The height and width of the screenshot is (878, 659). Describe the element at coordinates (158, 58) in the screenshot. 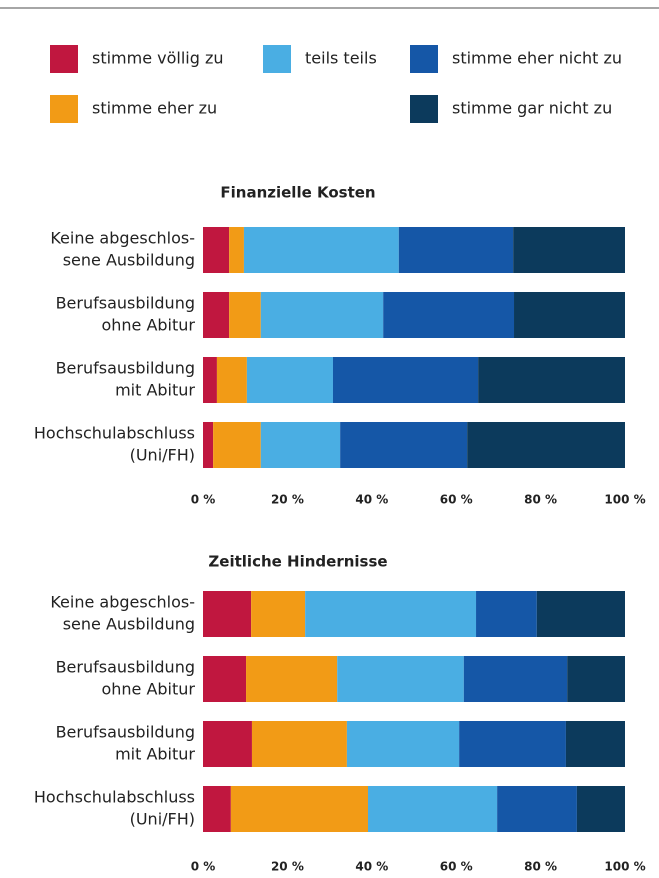

I see `legend-label: stimme völlig zu` at that location.